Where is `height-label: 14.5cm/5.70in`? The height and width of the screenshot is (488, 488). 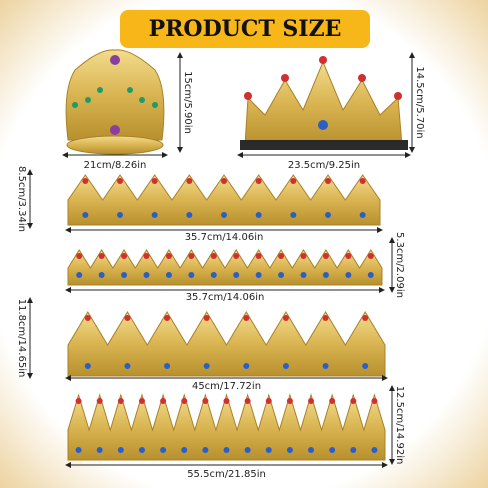
height-label: 14.5cm/5.70in is located at coordinates (419, 102).